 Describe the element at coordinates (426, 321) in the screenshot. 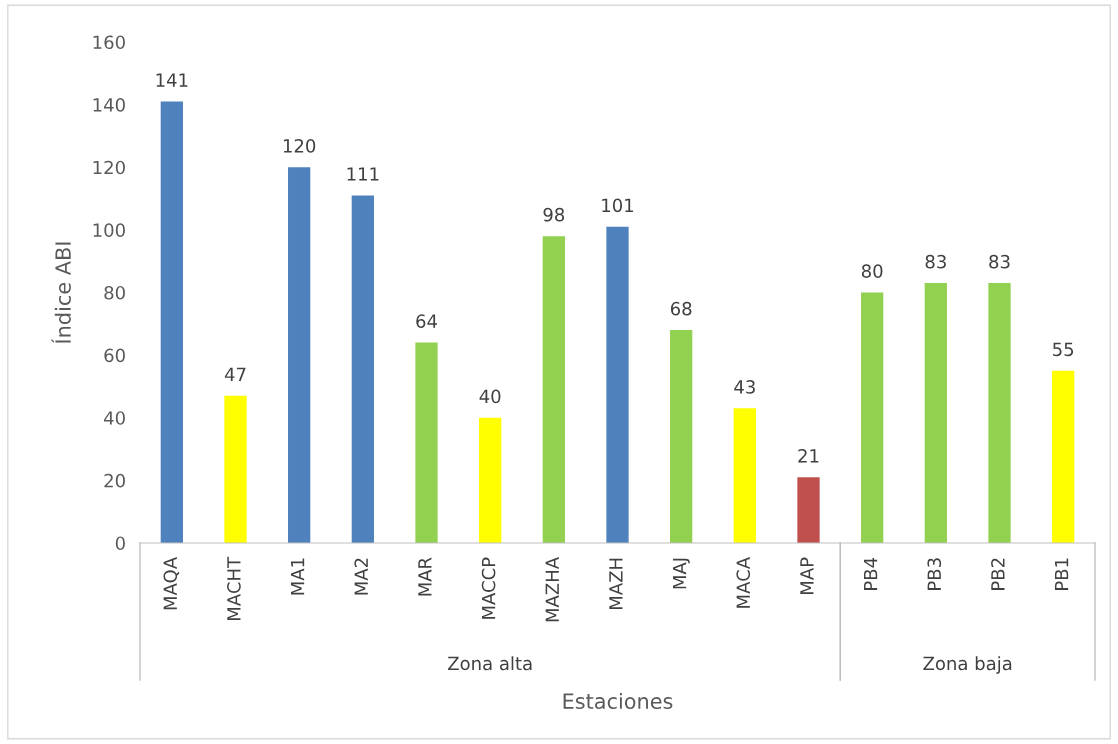

I see `data-label: 64` at that location.